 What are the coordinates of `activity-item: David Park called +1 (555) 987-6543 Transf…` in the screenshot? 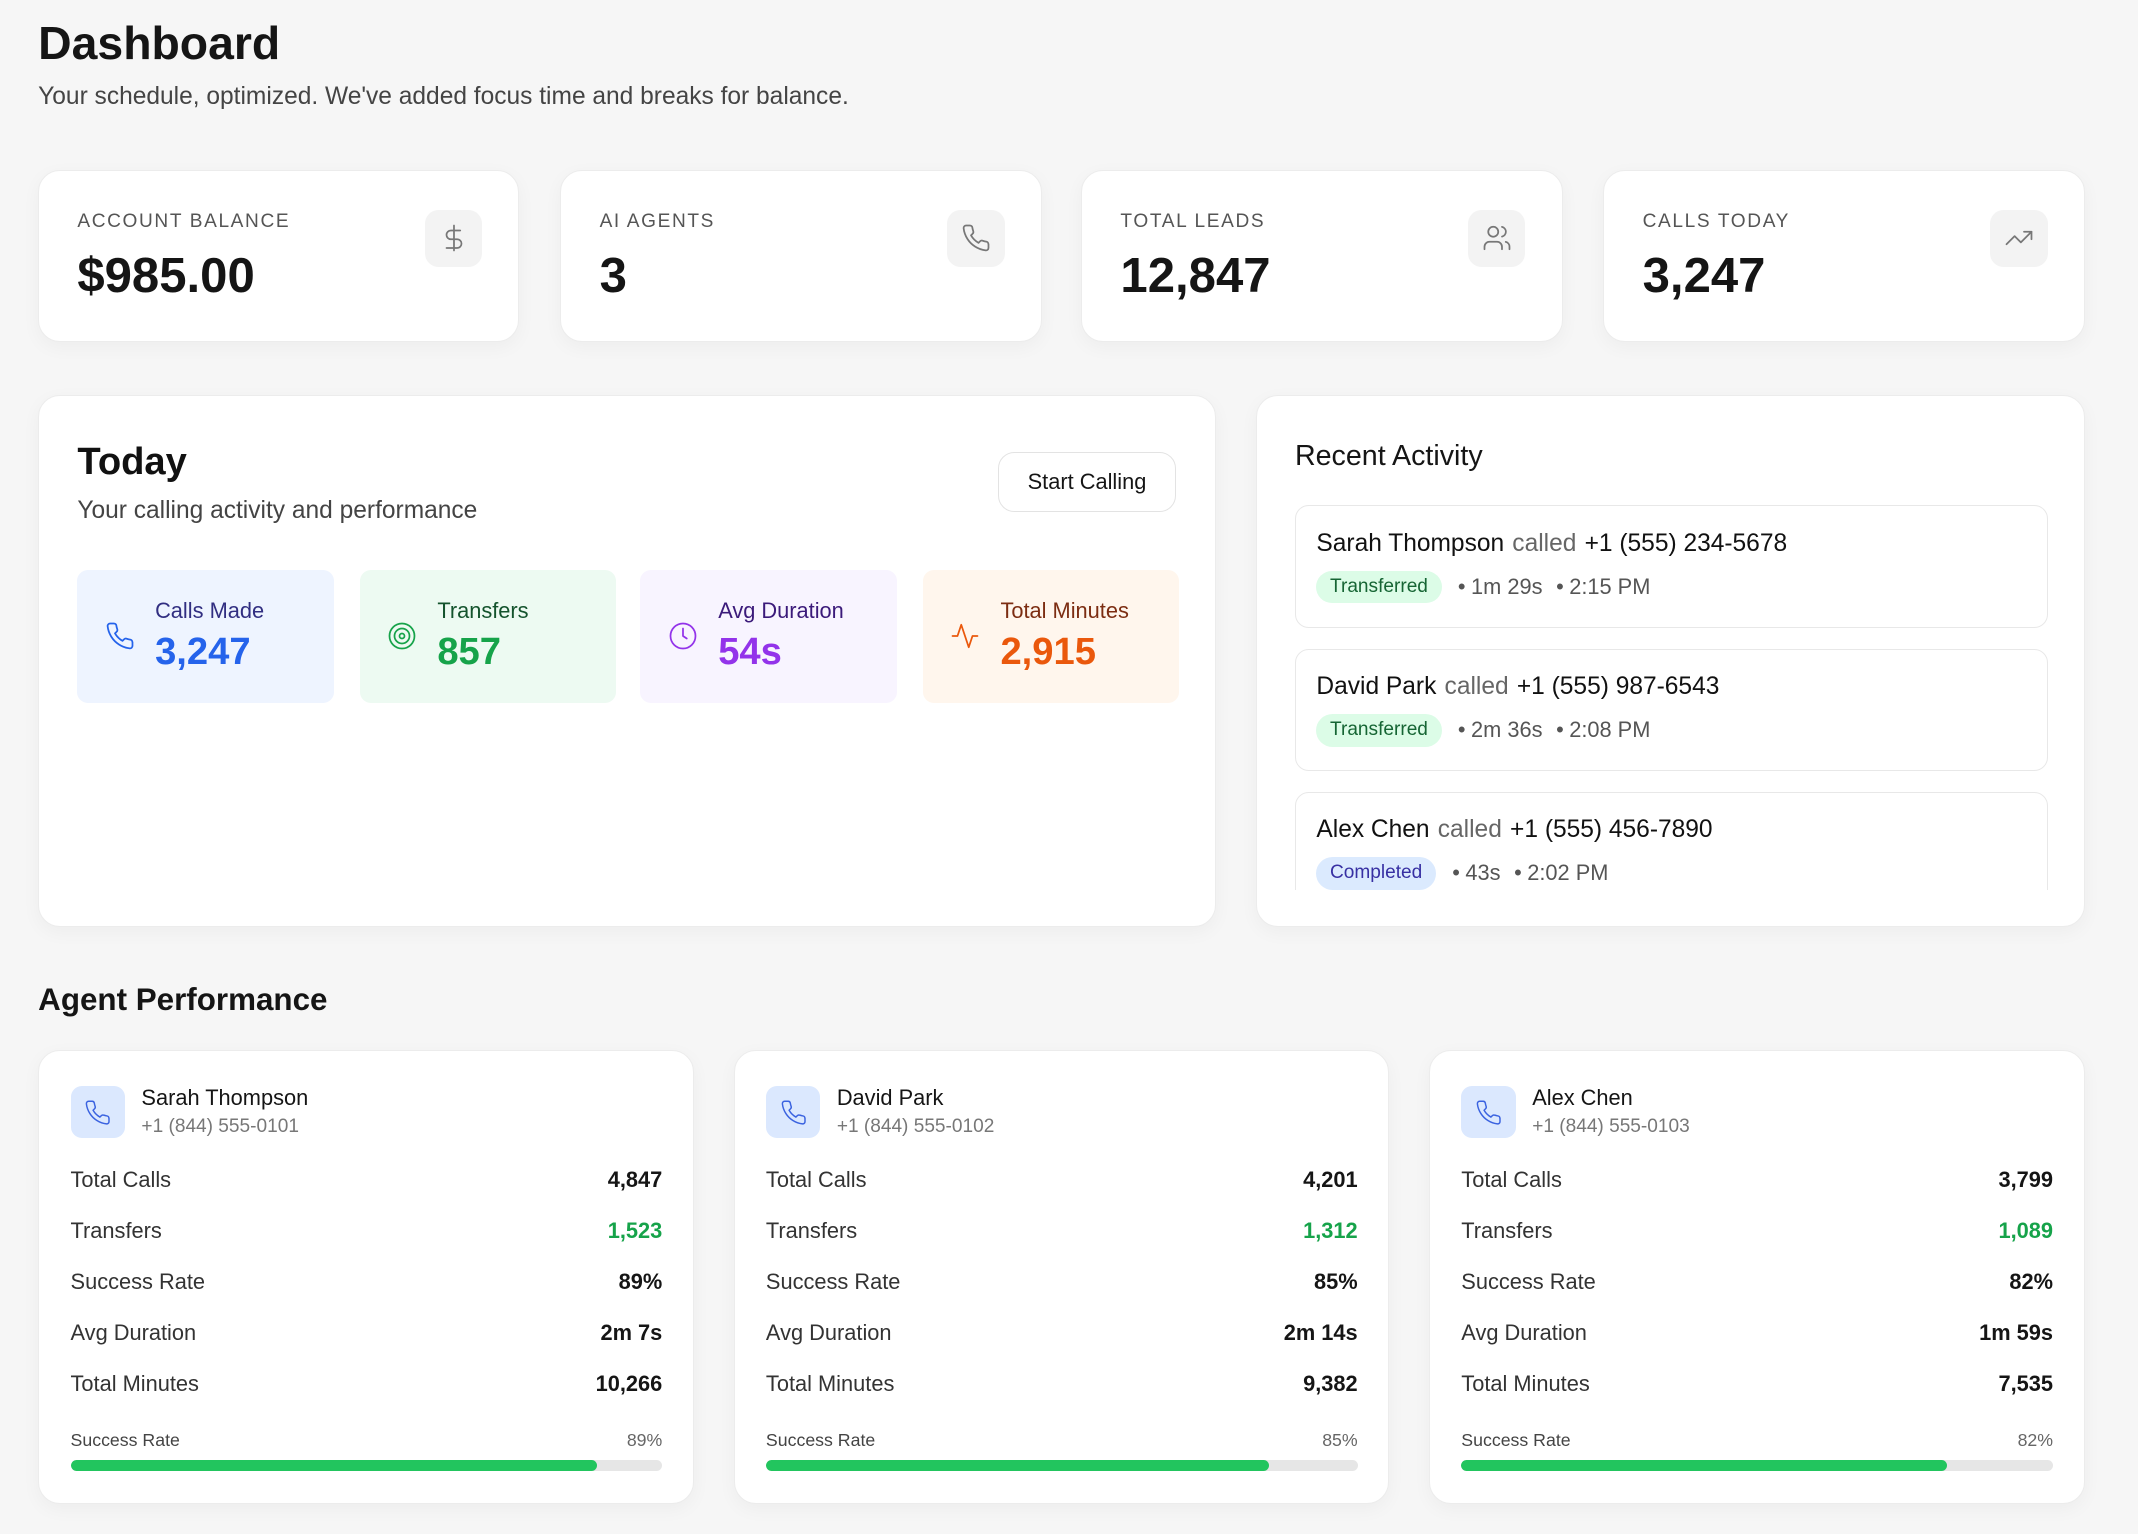 It's located at (1671, 710).